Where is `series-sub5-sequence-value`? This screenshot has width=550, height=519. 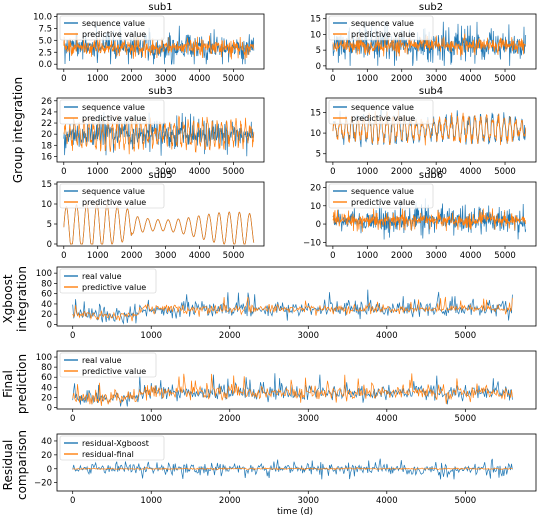
series-sub5-sequence-value is located at coordinates (159, 224).